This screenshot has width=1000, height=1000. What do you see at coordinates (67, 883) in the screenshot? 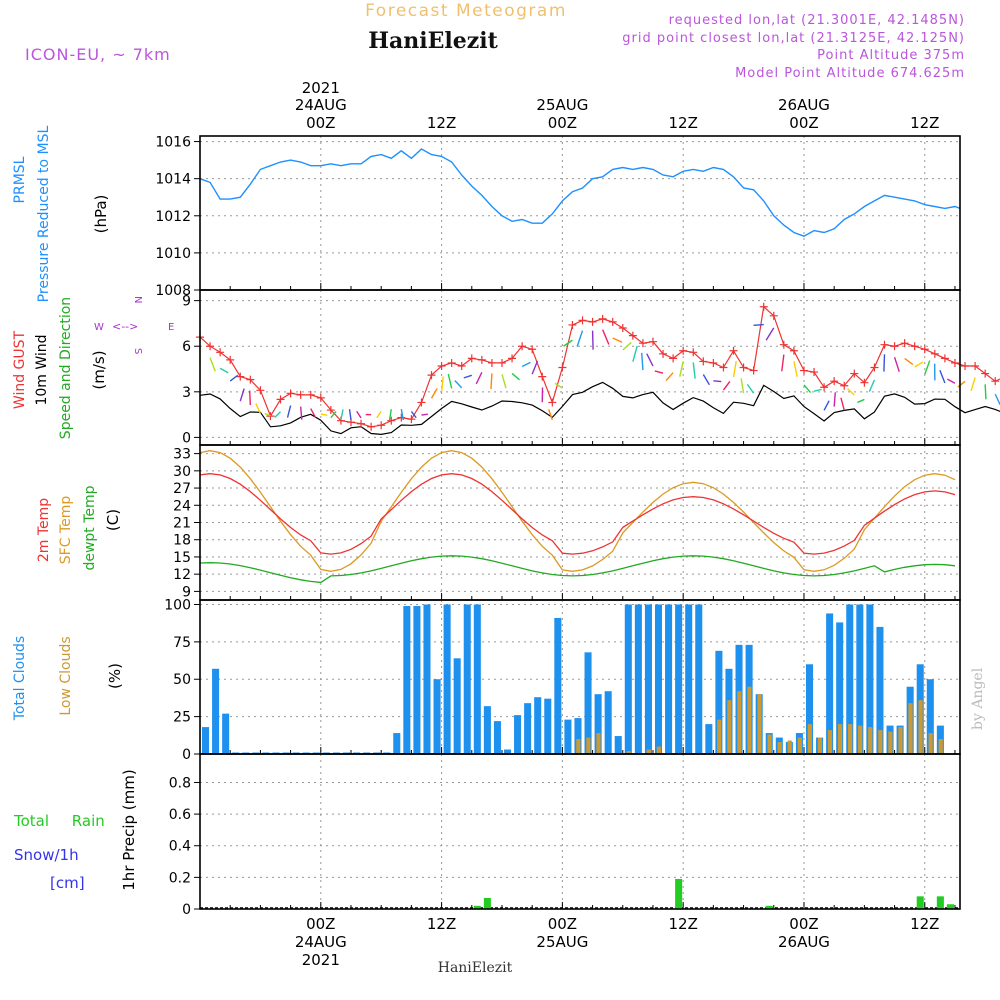
I see `snow-unit-label: [cm]` at bounding box center [67, 883].